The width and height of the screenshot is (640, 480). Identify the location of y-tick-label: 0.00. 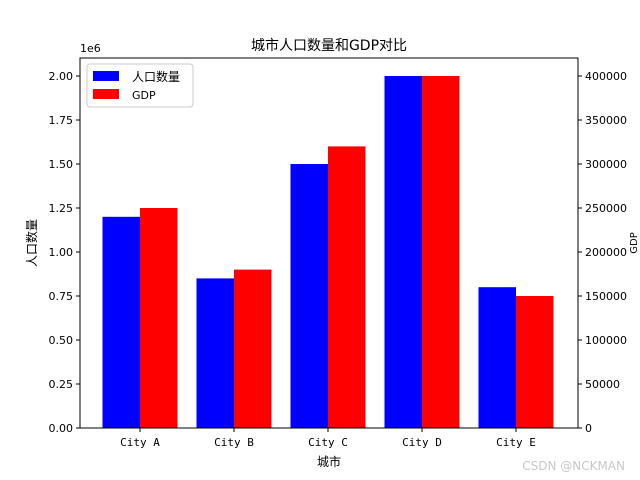
(61, 428).